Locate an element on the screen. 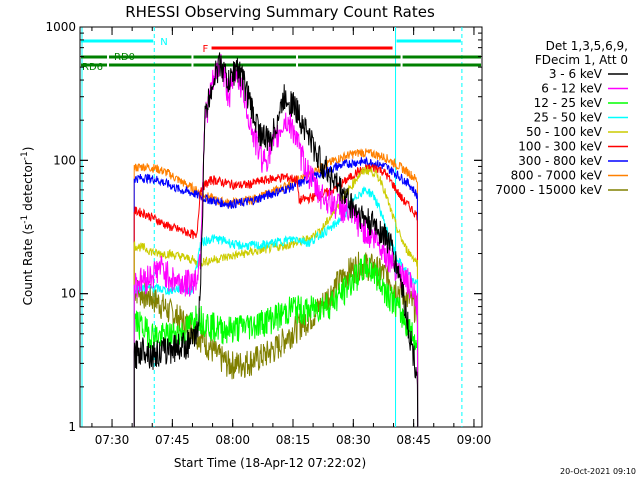 The height and width of the screenshot is (480, 640). state-bar-label: N is located at coordinates (163, 42).